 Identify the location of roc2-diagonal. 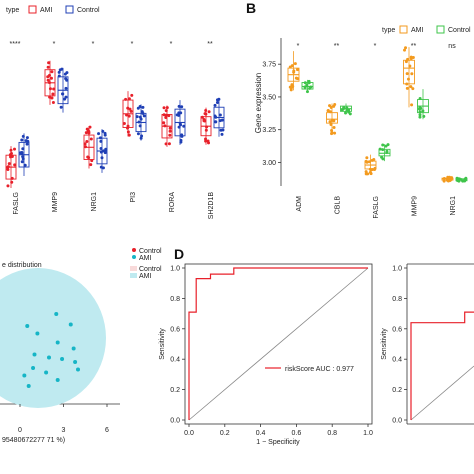
(442, 393).